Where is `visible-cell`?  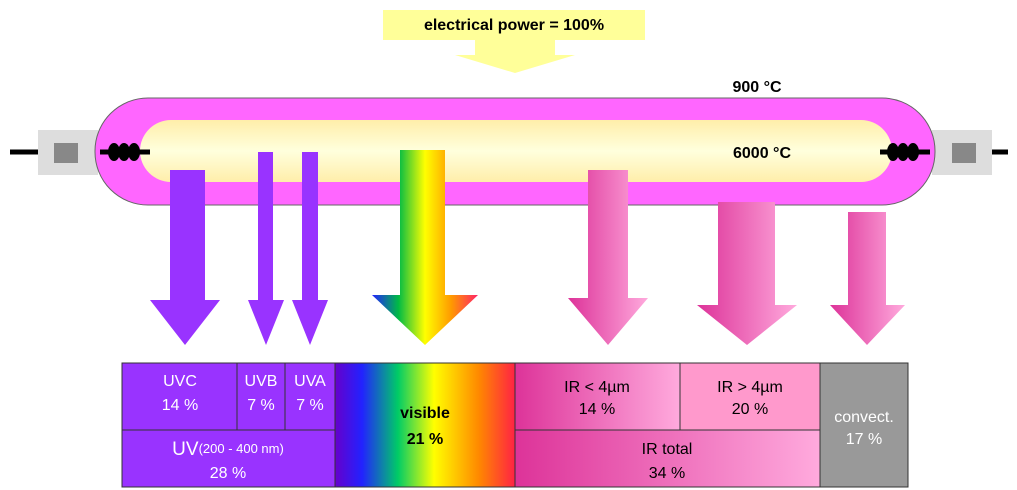
visible-cell is located at coordinates (425, 425).